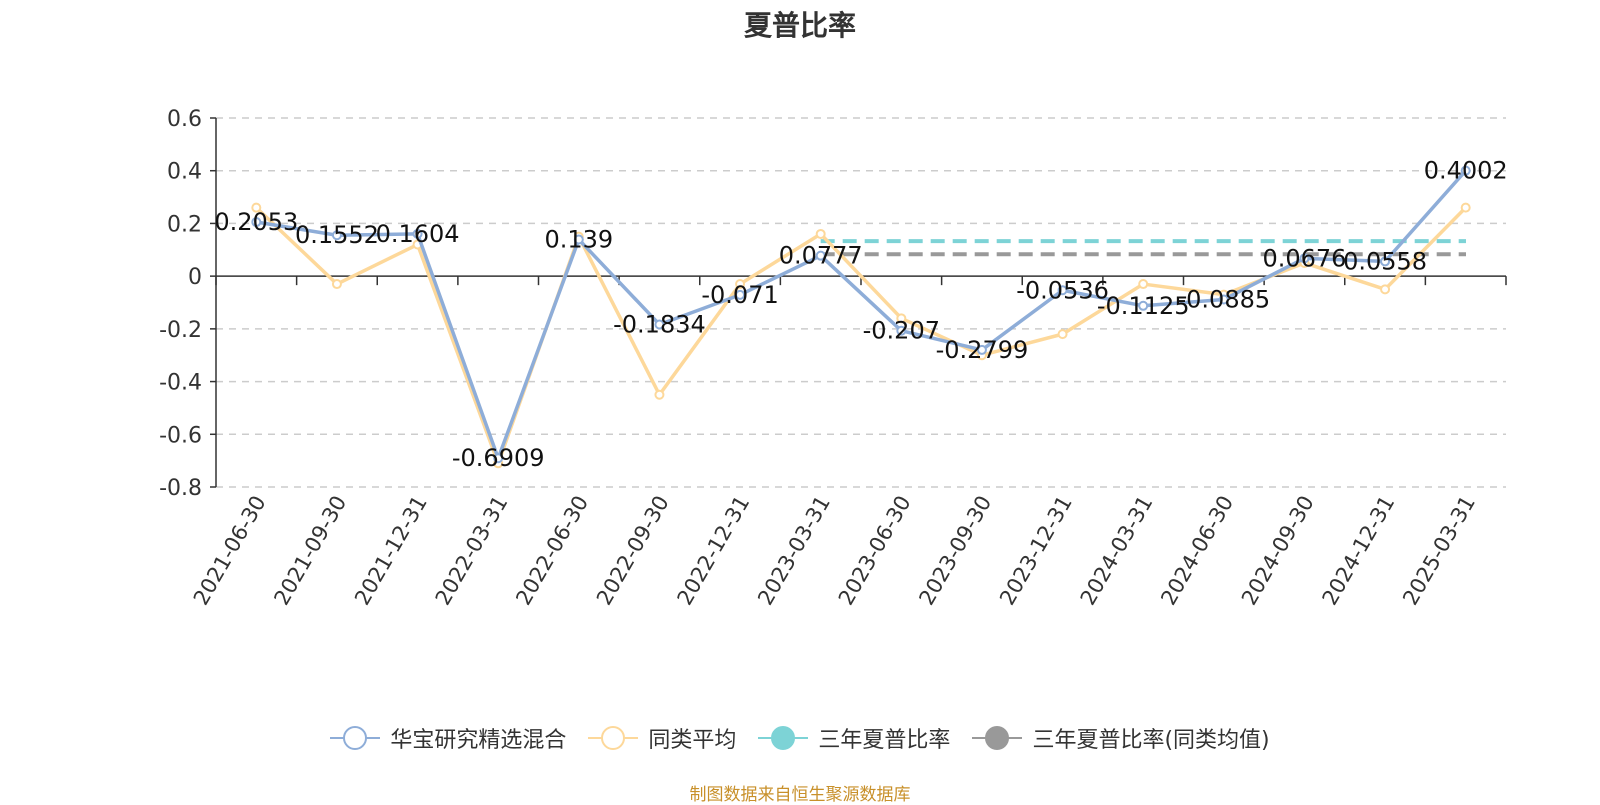  Describe the element at coordinates (230, 551) in the screenshot. I see `x-tick-label: 2021-06-30` at that location.